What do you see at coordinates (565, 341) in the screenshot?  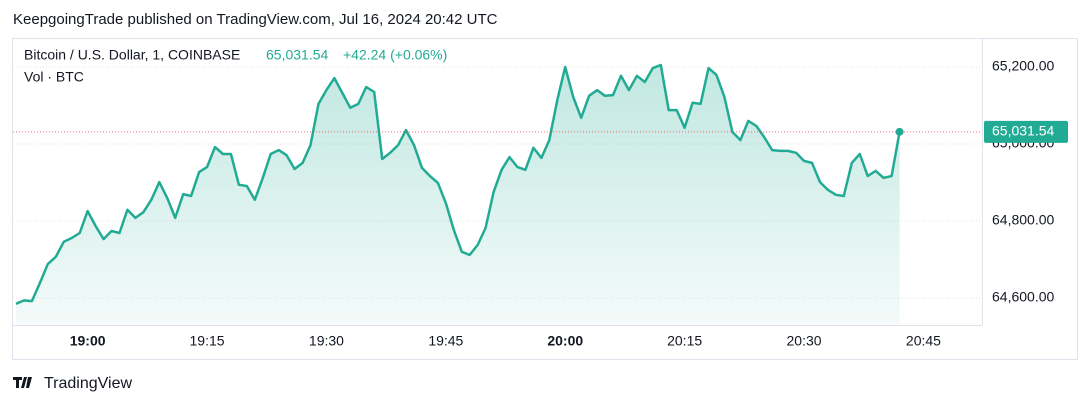 I see `x-tick-label: 20:00` at bounding box center [565, 341].